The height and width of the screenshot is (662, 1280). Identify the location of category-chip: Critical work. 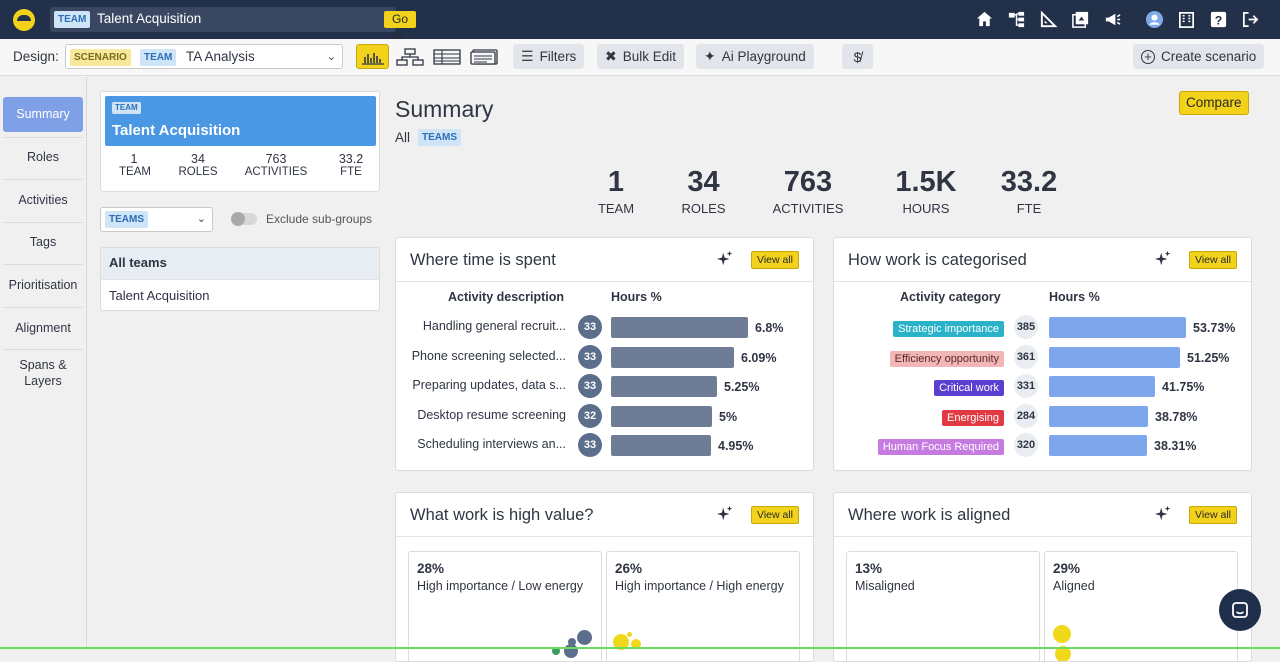
(969, 388).